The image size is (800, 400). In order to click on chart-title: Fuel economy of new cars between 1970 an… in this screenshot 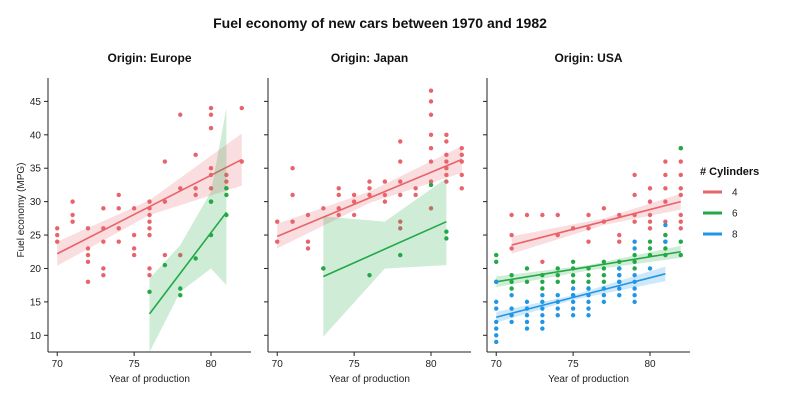, I will do `click(380, 23)`.